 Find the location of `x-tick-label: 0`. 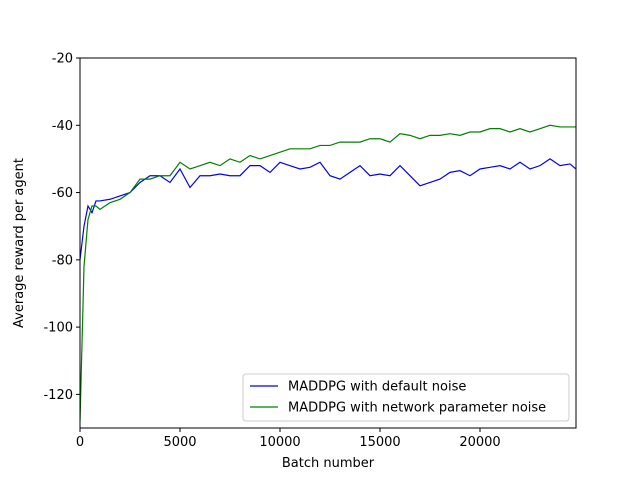

x-tick-label: 0 is located at coordinates (80, 442).